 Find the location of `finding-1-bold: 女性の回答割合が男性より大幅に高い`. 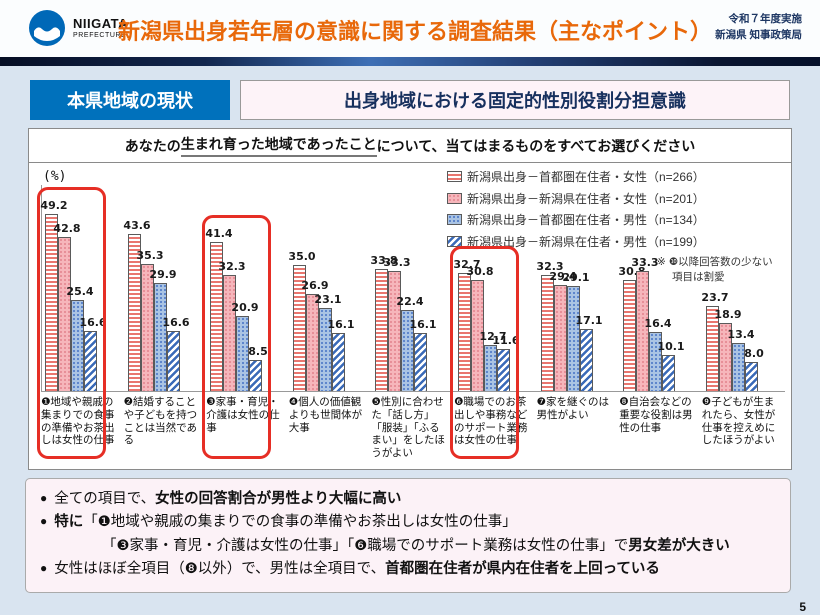

finding-1-bold: 女性の回答割合が男性より大幅に高い is located at coordinates (278, 499).